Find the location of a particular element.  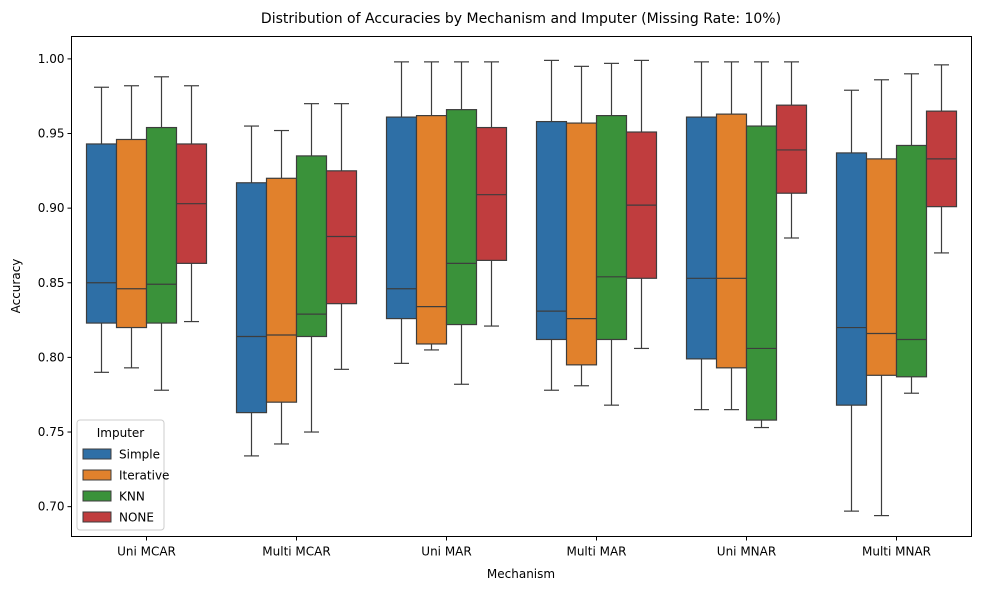

box-none-uni-mar is located at coordinates (491, 194).